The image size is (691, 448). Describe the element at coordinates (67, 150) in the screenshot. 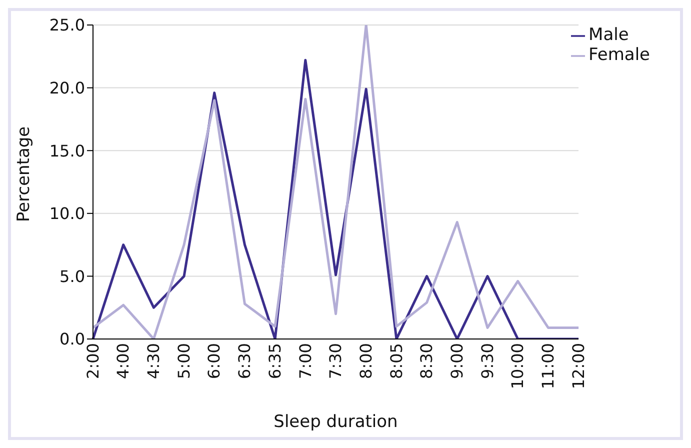

I see `y-tick-label: 15.0` at that location.